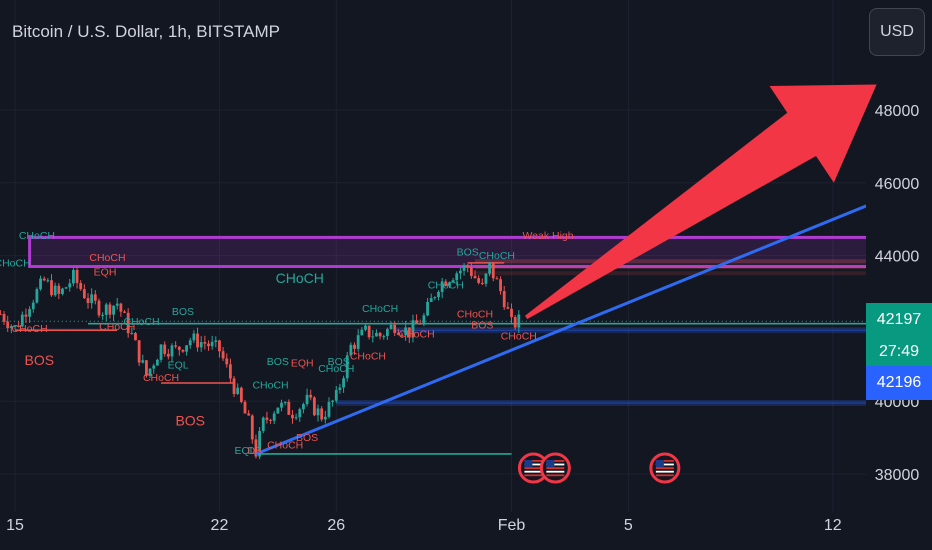 This screenshot has height=550, width=932. I want to click on price-tick-label: 48000, so click(897, 111).